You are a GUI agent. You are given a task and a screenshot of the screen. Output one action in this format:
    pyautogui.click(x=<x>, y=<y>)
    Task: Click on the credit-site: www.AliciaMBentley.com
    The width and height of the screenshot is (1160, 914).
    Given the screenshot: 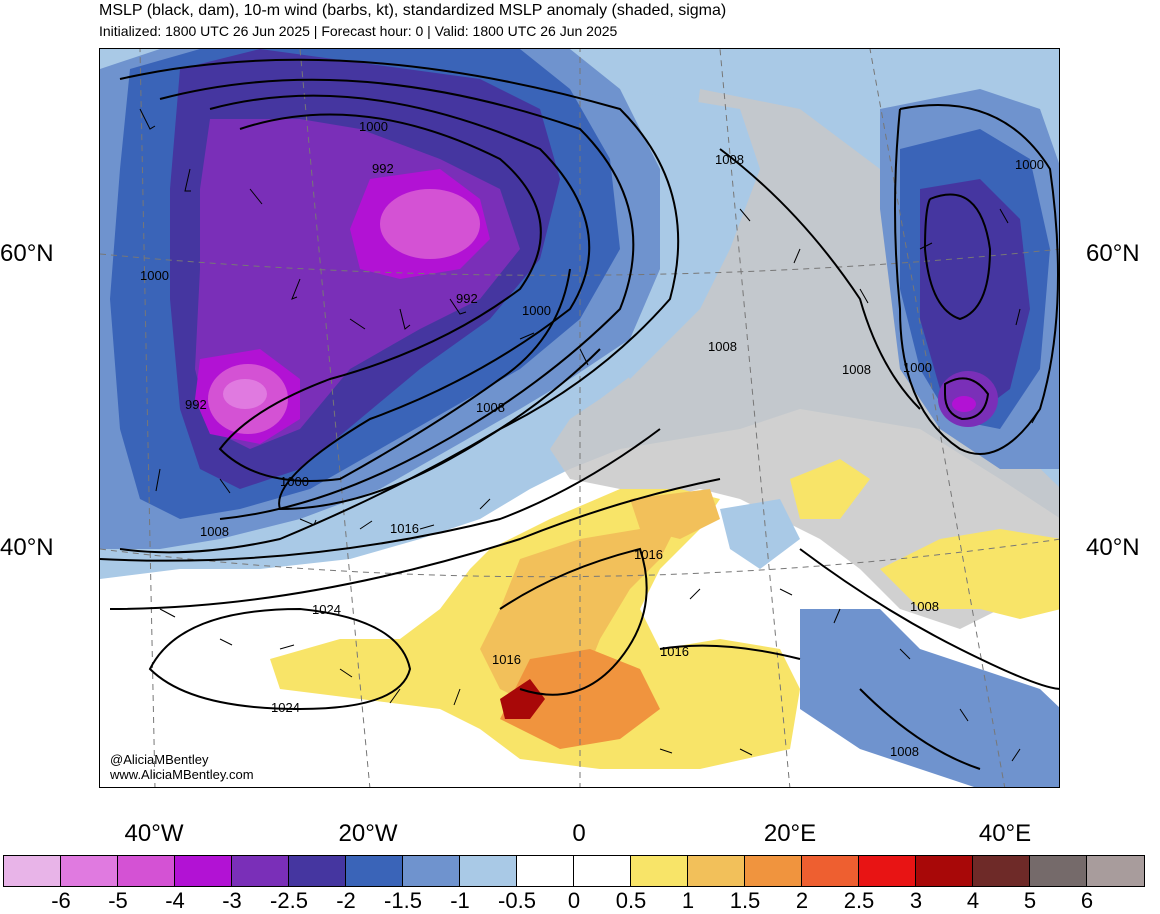 What is the action you would take?
    pyautogui.click(x=182, y=774)
    